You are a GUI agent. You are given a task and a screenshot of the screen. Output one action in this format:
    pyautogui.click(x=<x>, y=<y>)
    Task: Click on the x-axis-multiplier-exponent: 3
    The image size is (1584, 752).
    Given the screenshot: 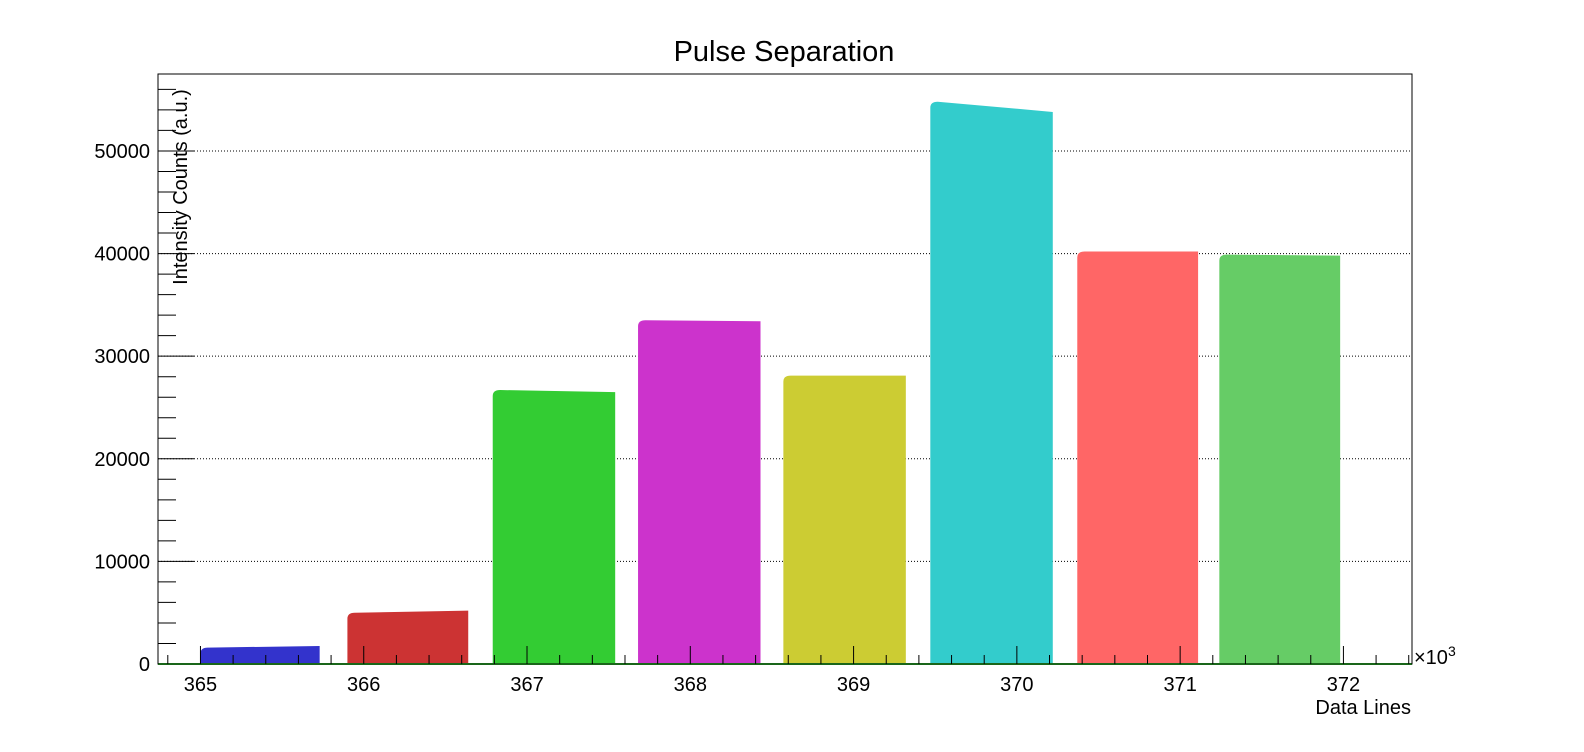 What is the action you would take?
    pyautogui.click(x=1452, y=651)
    